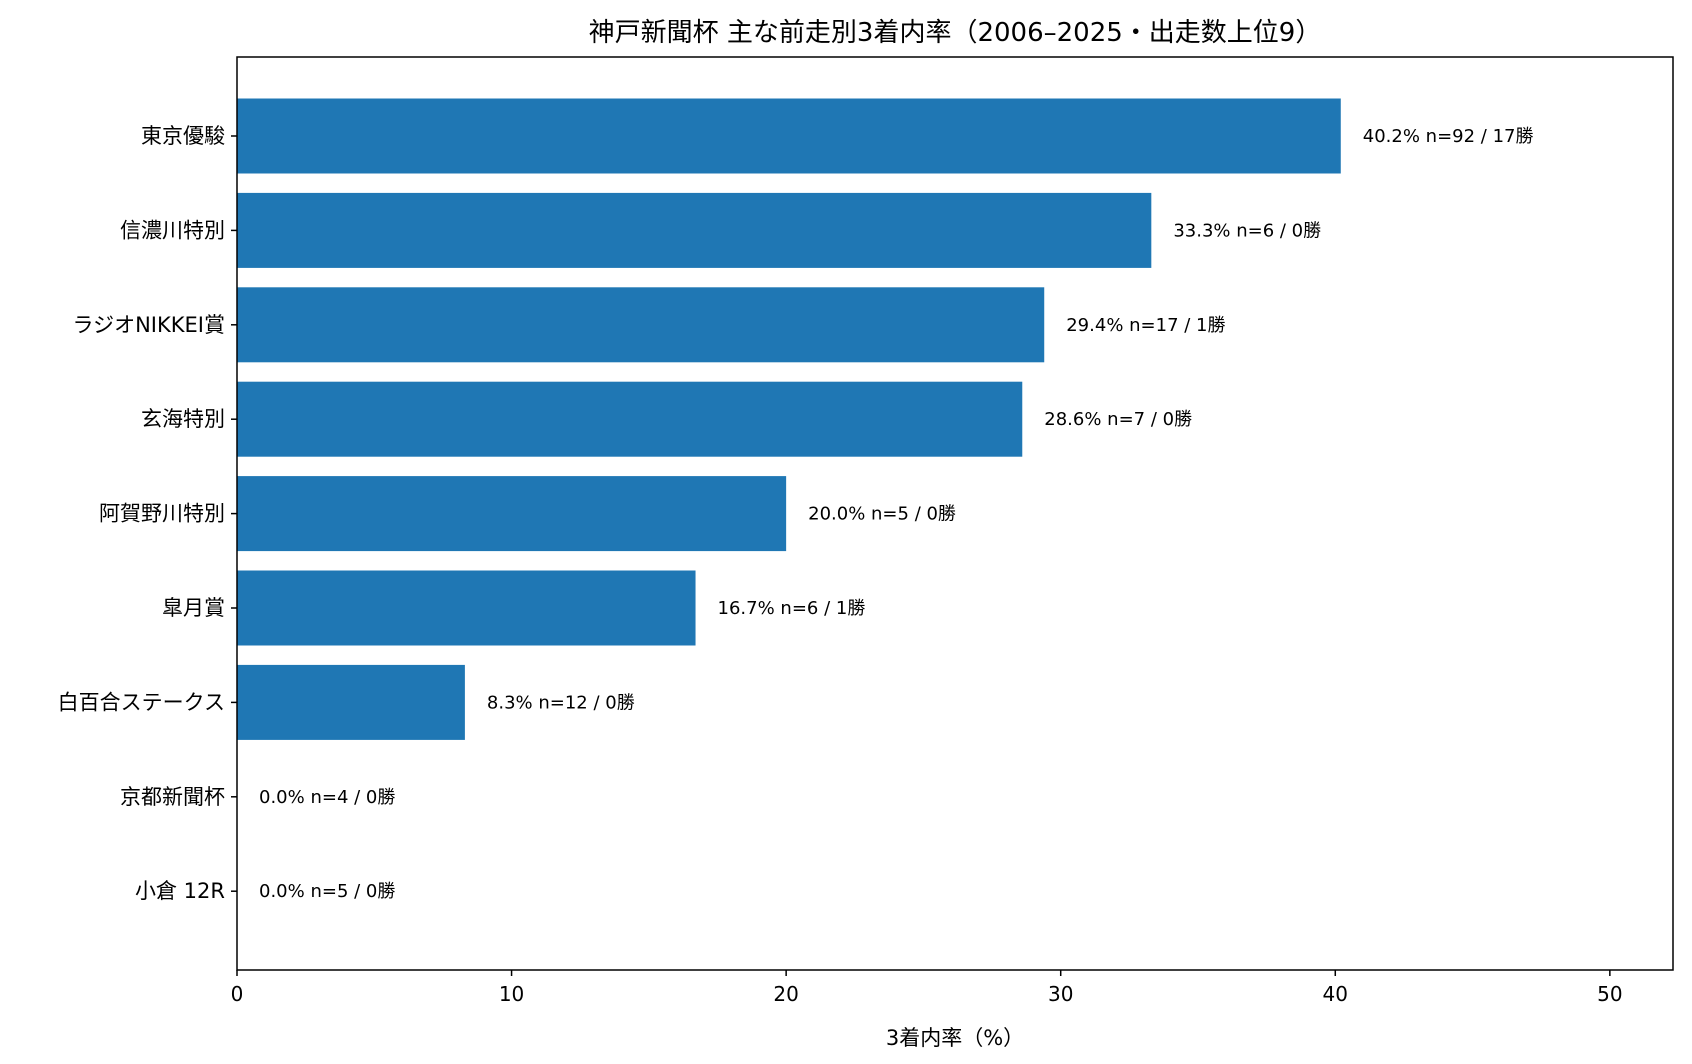  I want to click on category-label: 皐月賞, so click(193, 608).